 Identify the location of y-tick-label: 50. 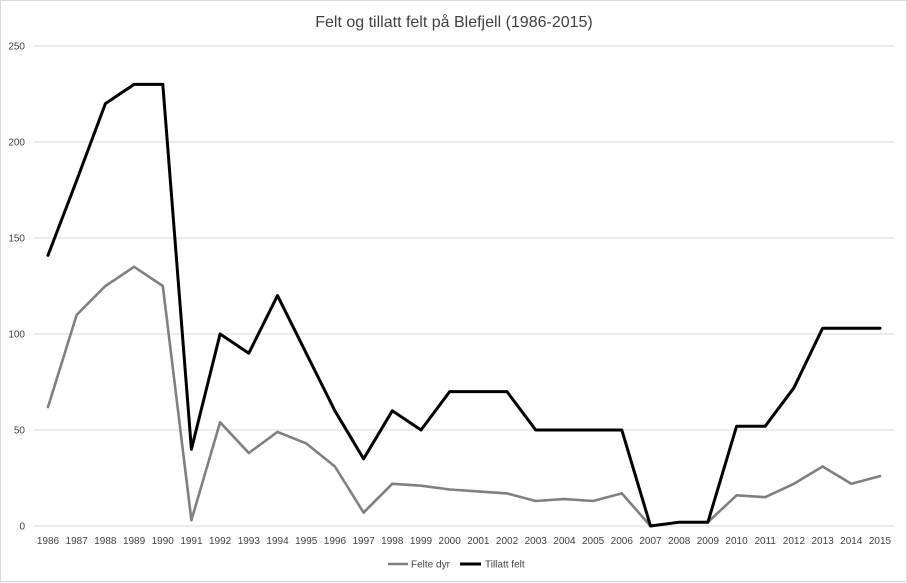
(20, 431).